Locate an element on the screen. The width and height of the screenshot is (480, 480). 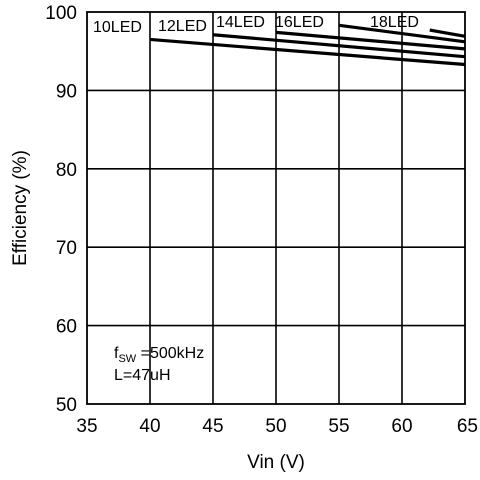
series-line-10led is located at coordinates (307, 52).